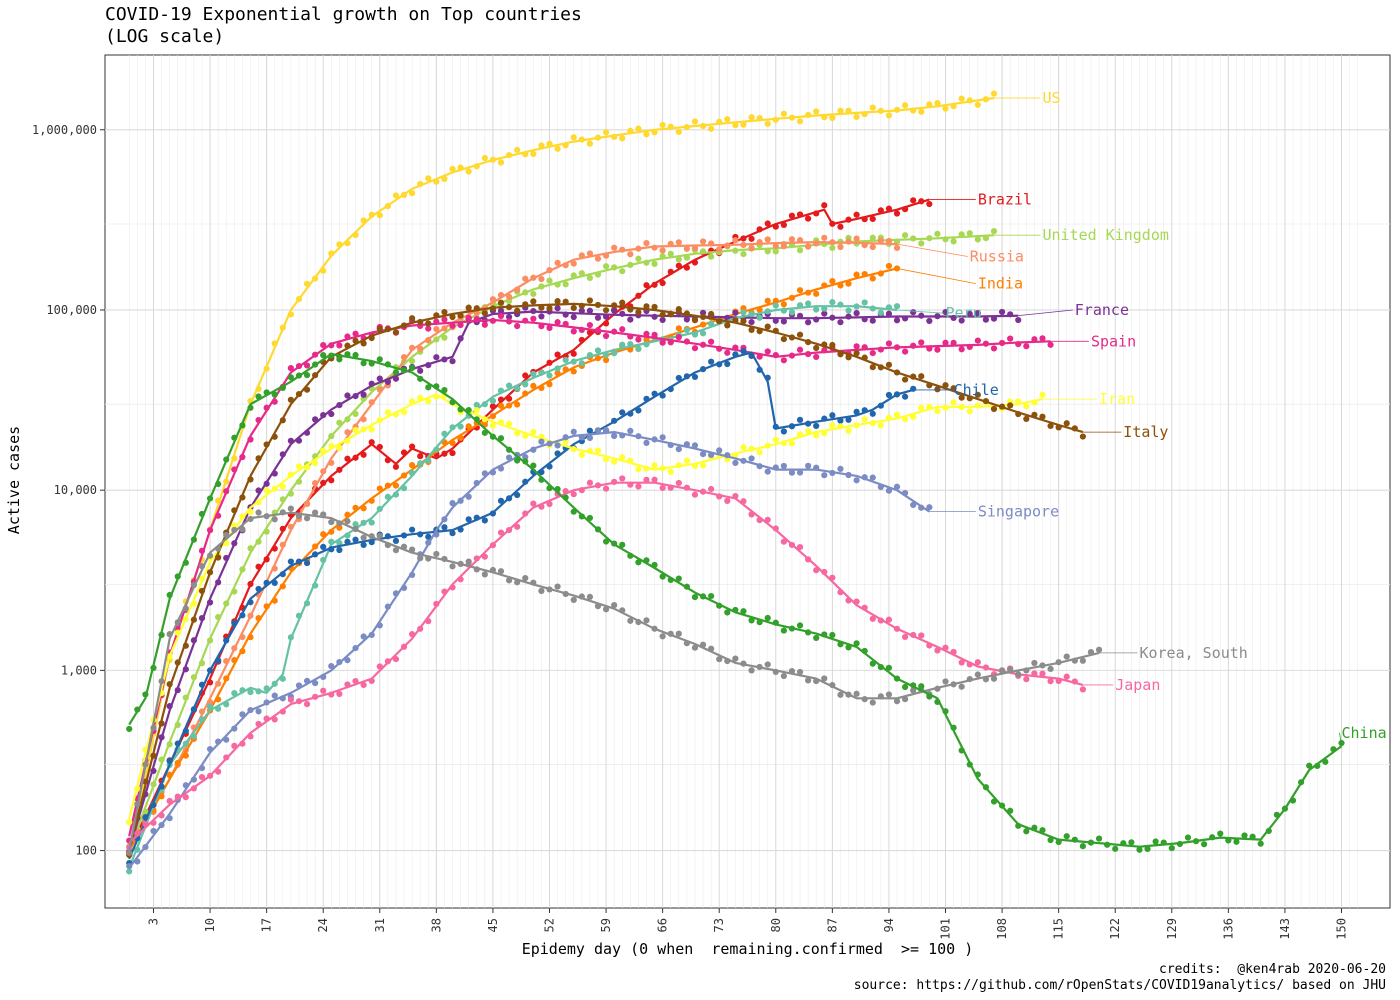 The image size is (1400, 1000). Describe the element at coordinates (267, 925) in the screenshot. I see `x-tick-label: 17` at that location.